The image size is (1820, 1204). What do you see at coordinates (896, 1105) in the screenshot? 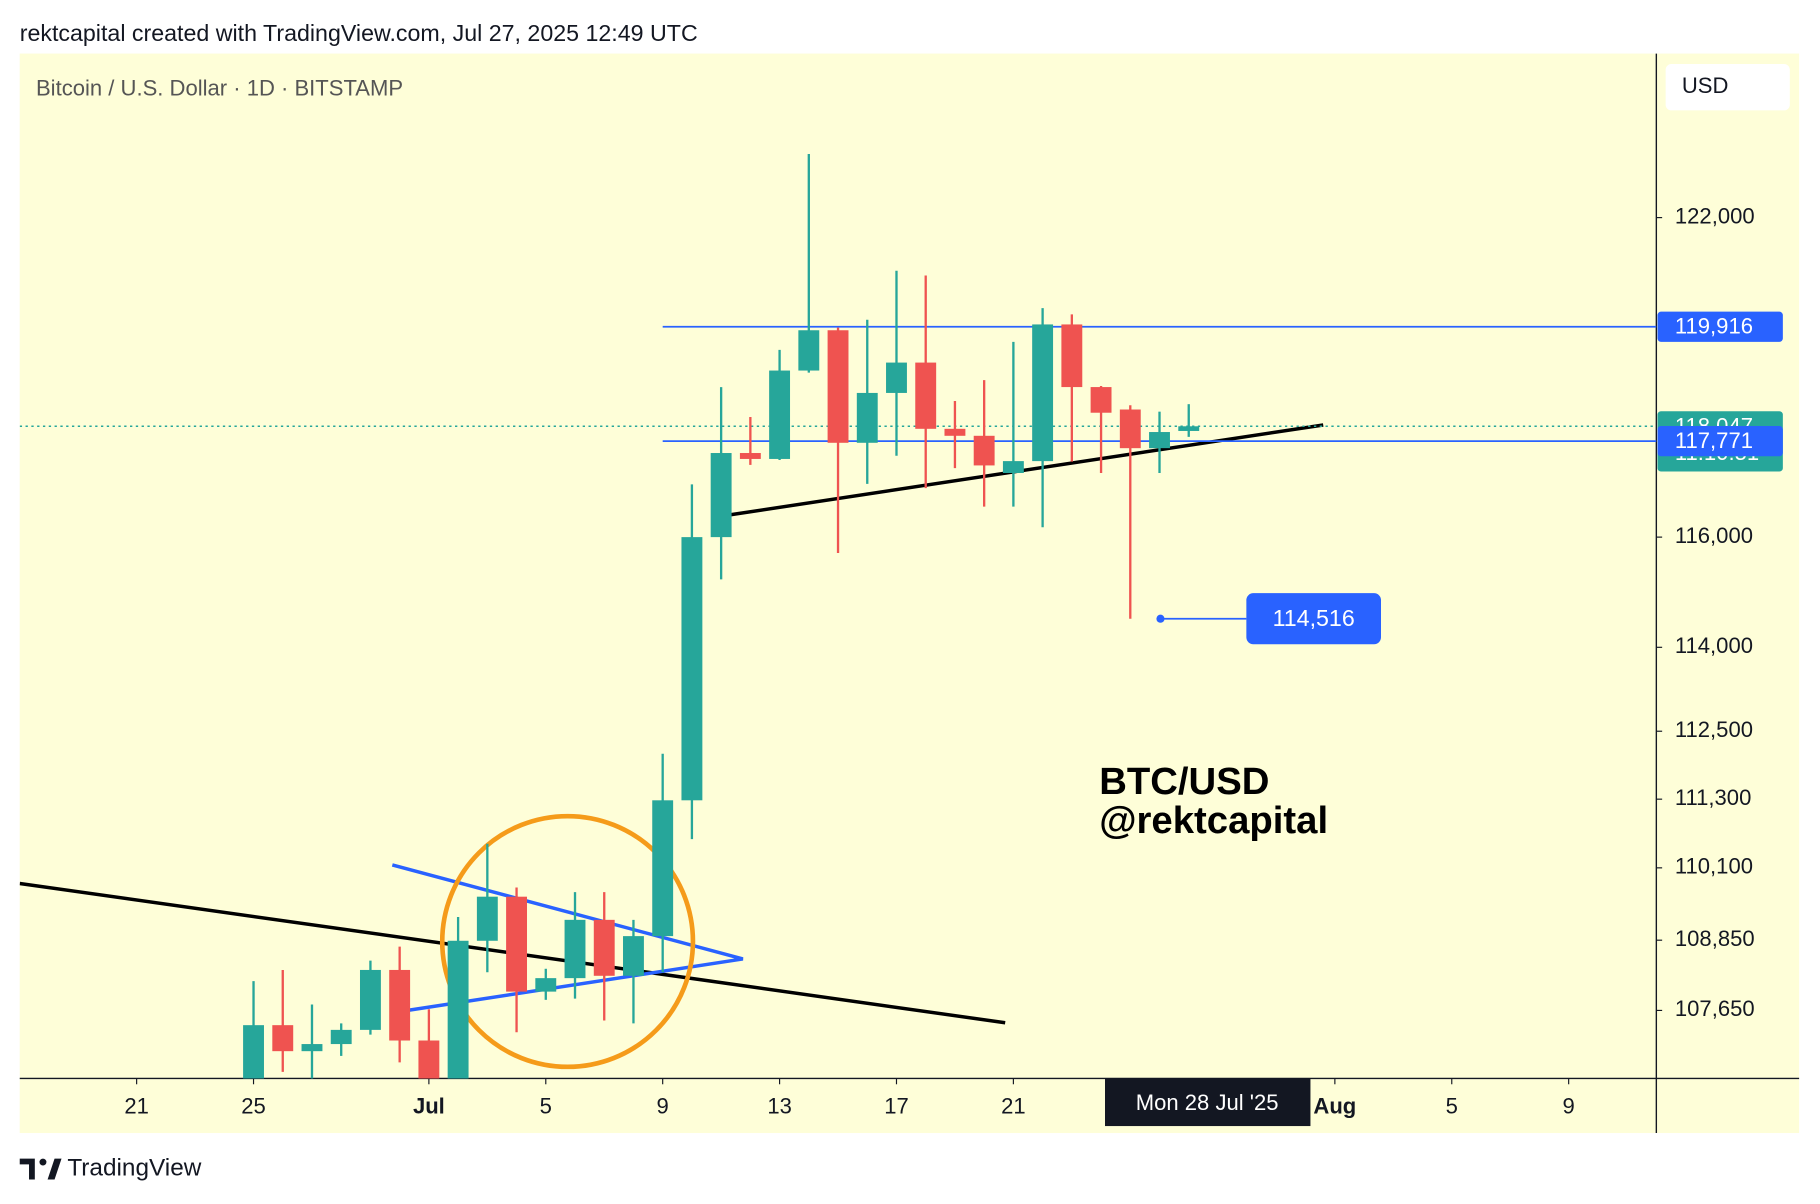
I see `x-tick-label: 17` at bounding box center [896, 1105].